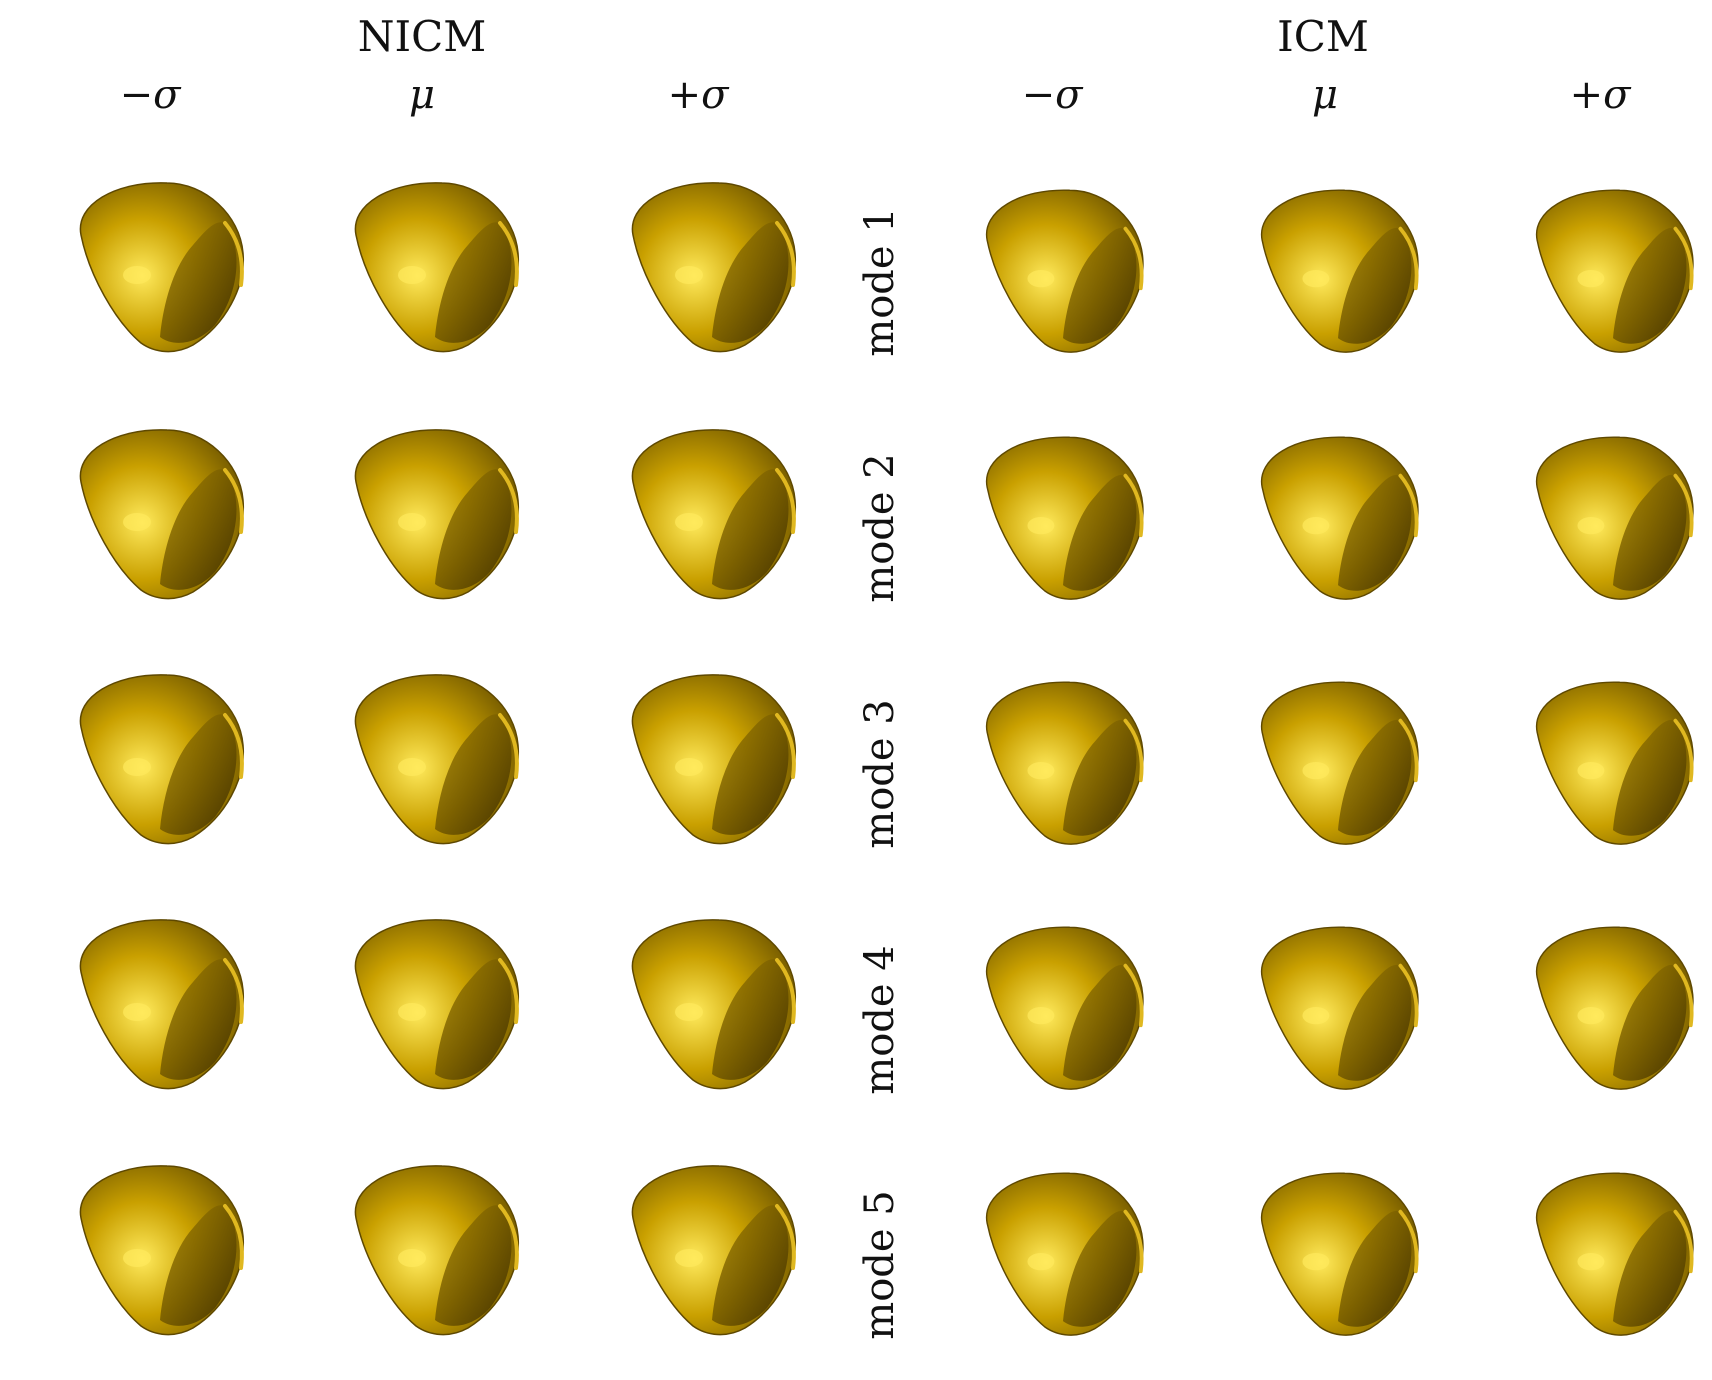 This screenshot has height=1380, width=1712. What do you see at coordinates (1339, 271) in the screenshot?
I see `ventricle-shape-row1-col5-icon` at bounding box center [1339, 271].